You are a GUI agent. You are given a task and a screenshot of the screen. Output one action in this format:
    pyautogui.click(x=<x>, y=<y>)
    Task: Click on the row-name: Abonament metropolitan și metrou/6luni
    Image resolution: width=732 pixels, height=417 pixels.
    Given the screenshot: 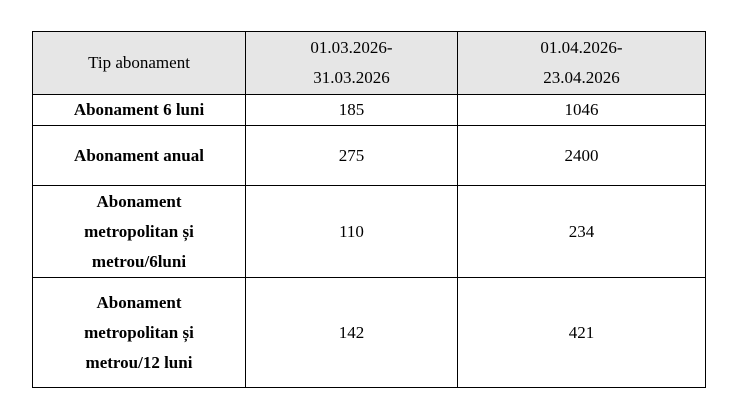 What is the action you would take?
    pyautogui.click(x=139, y=231)
    